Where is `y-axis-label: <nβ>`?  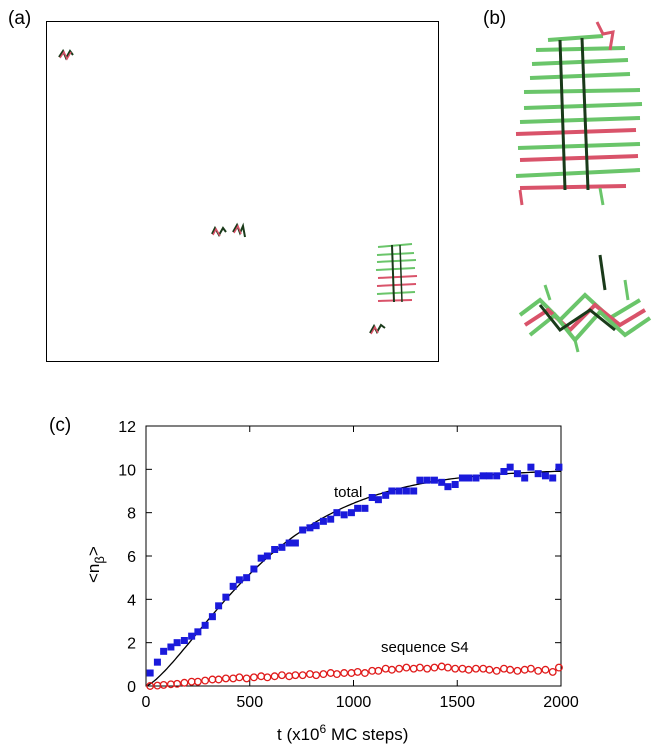
y-axis-label: <nβ> is located at coordinates (95, 564).